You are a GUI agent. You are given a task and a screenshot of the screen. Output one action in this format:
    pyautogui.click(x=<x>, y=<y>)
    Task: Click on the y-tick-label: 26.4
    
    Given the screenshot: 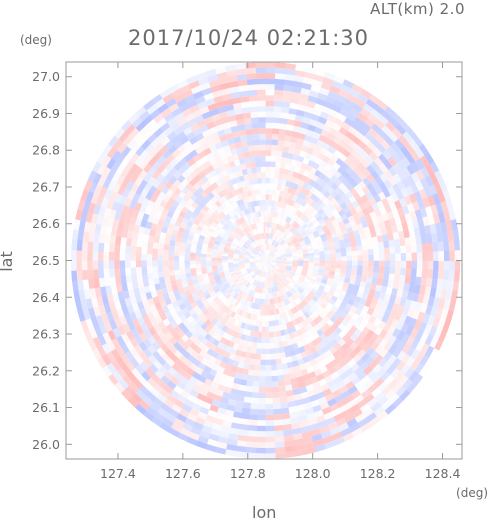 What is the action you would take?
    pyautogui.click(x=46, y=297)
    